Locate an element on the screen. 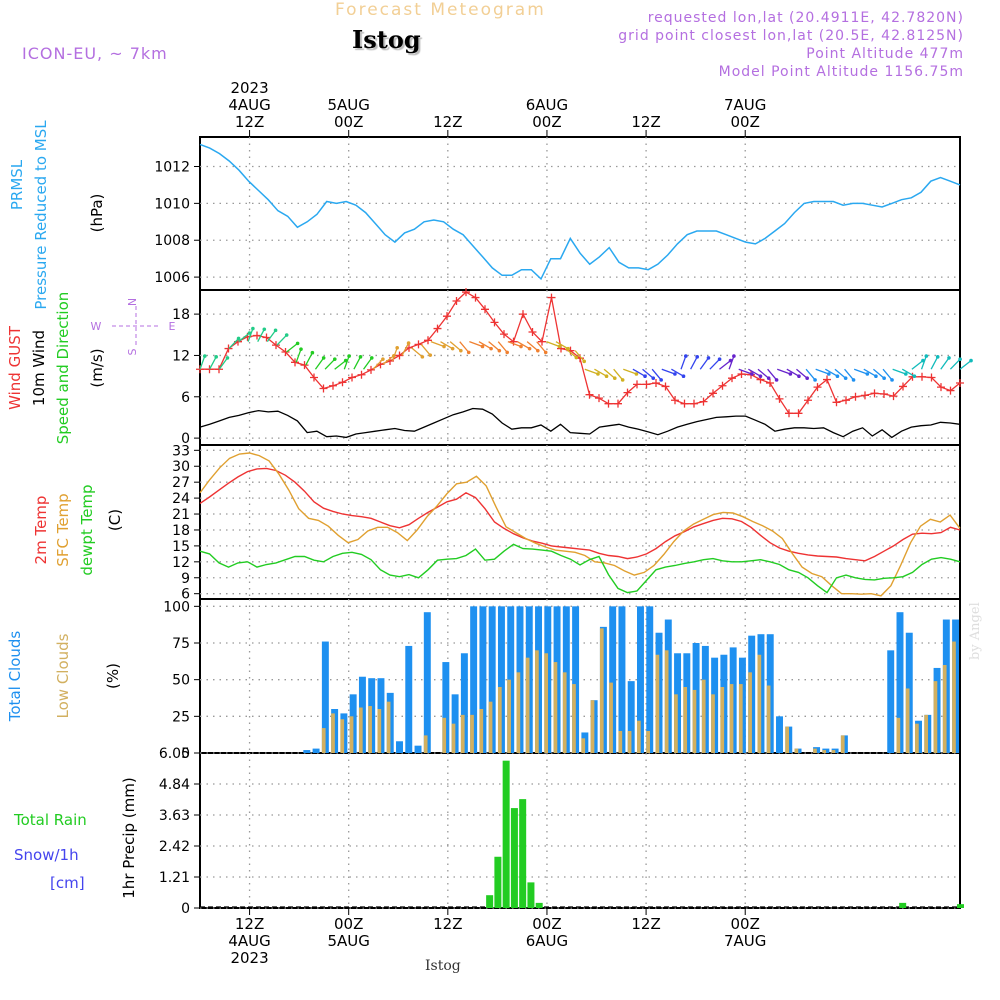 The height and width of the screenshot is (1000, 1000). x-tick-label-bottom: 2023 is located at coordinates (249, 958).